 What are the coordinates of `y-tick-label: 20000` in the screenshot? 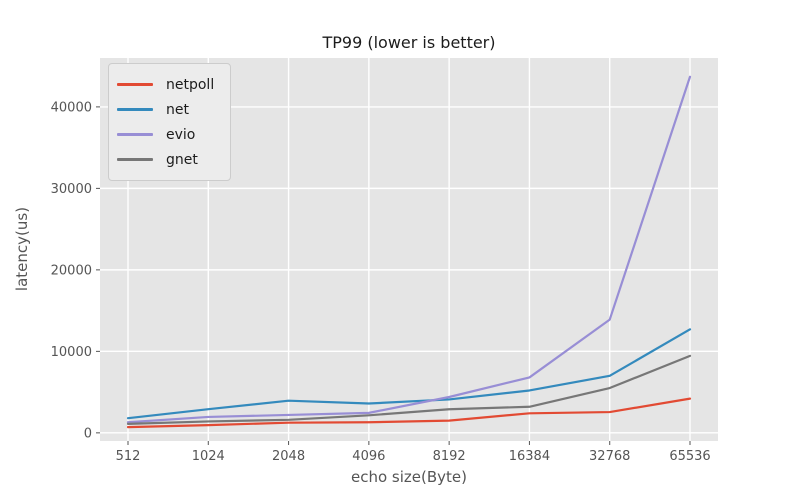 It's located at (71, 270).